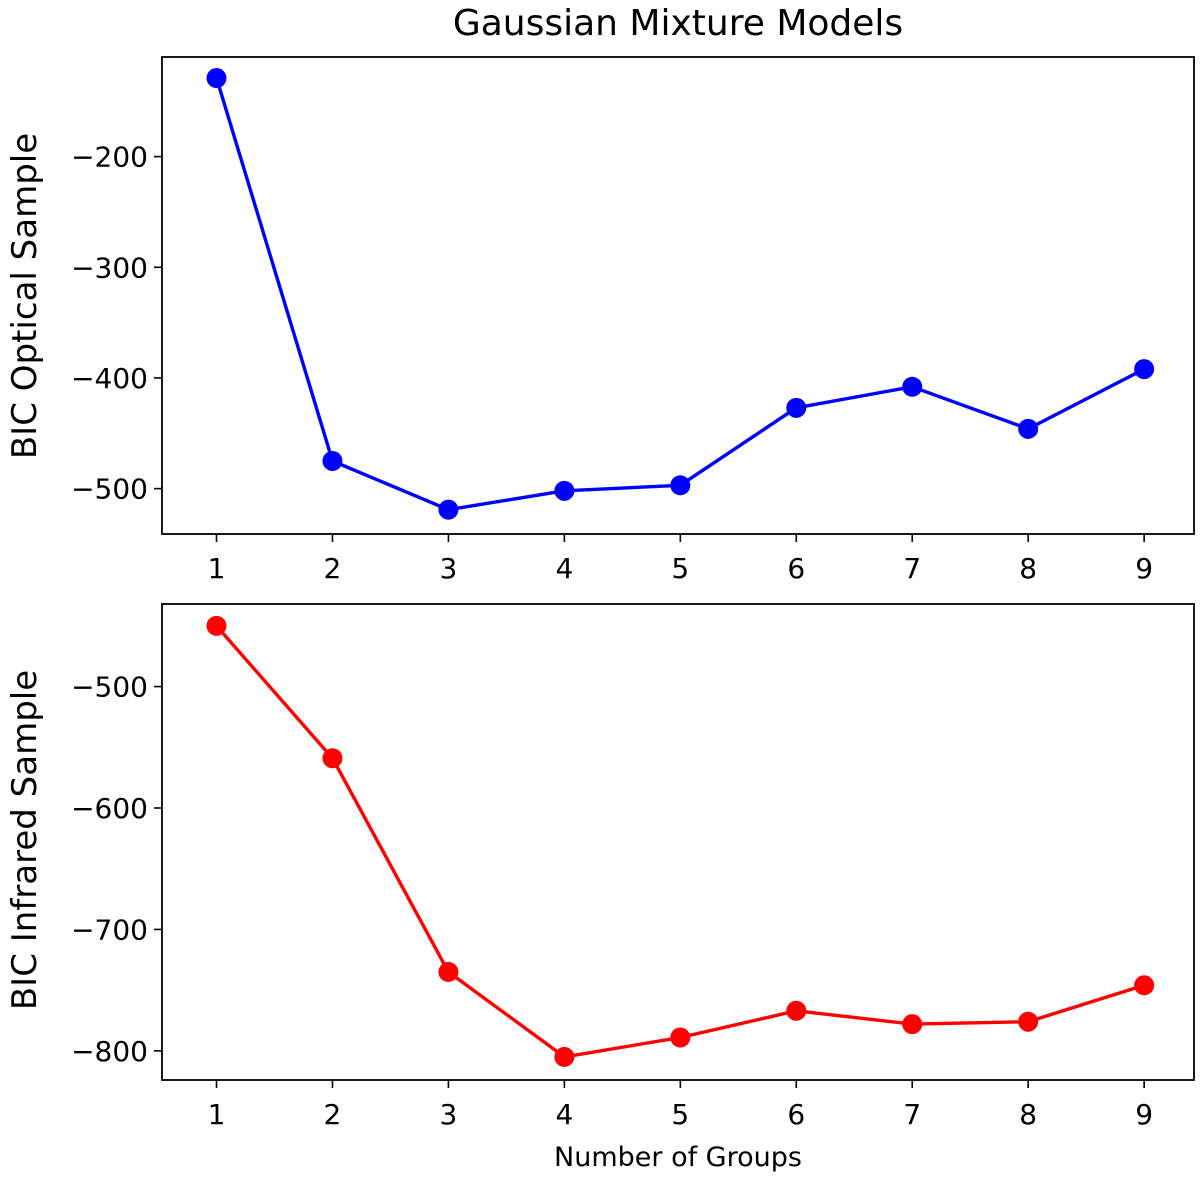 This screenshot has height=1179, width=1200. Describe the element at coordinates (1144, 1114) in the screenshot. I see `infrared-x-tick-label: 9` at that location.